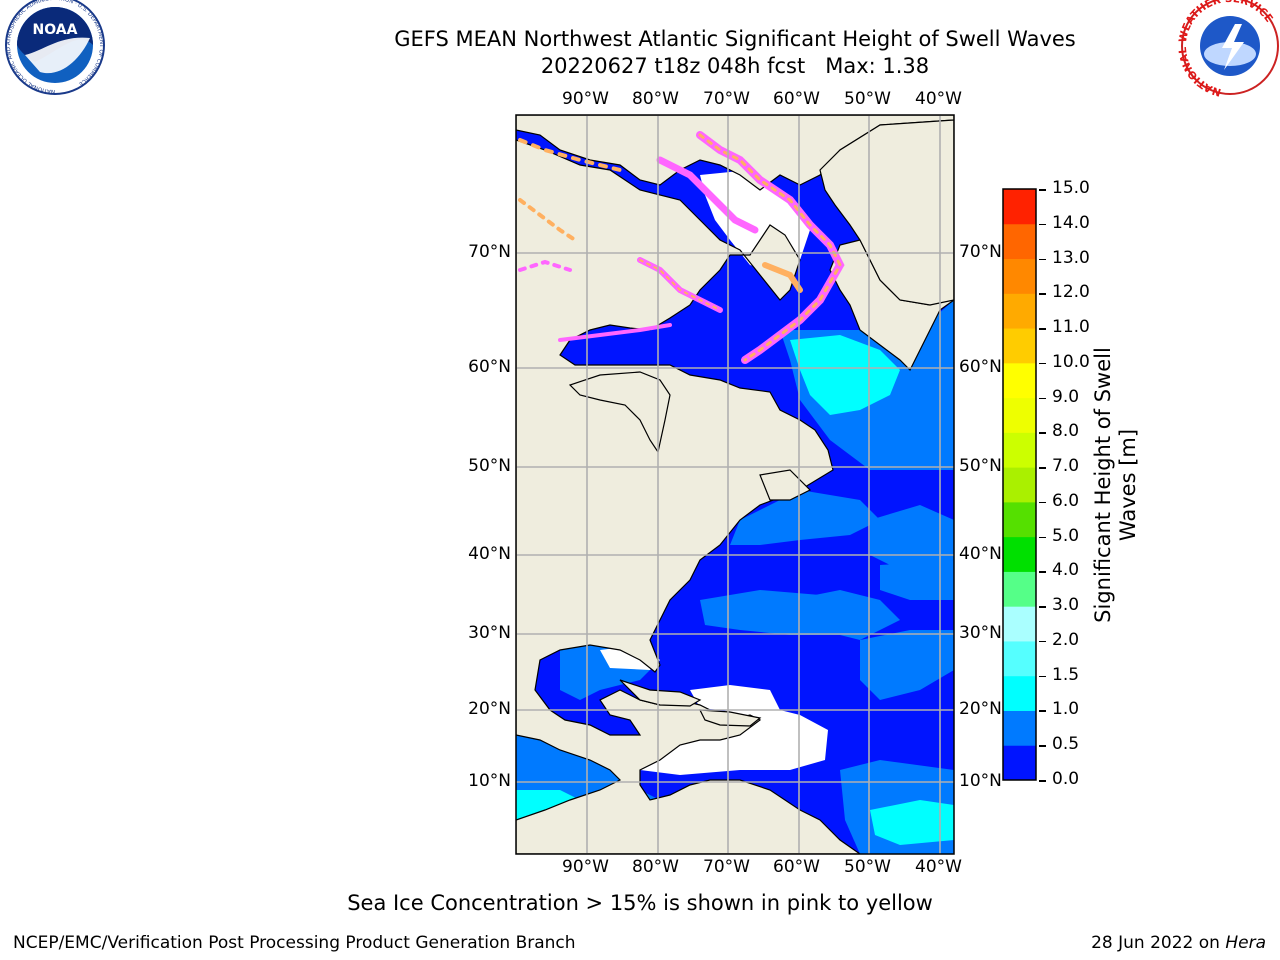  What do you see at coordinates (867, 867) in the screenshot?
I see `lon-label-bottom-50w: 50°W` at bounding box center [867, 867].